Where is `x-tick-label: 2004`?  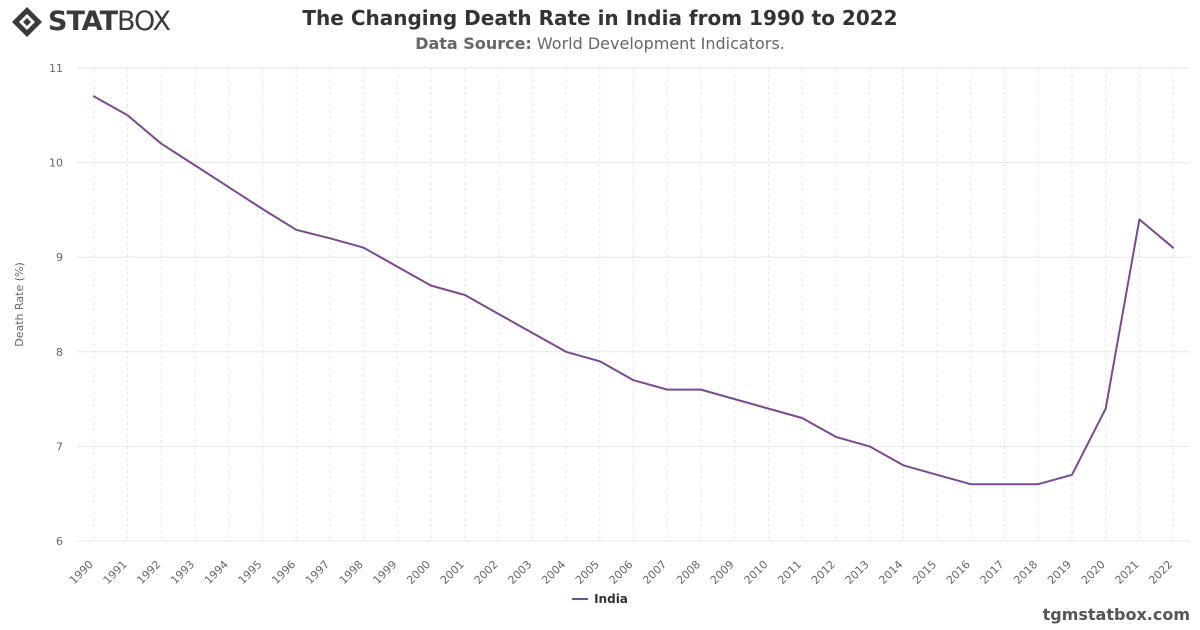 x-tick-label: 2004 is located at coordinates (553, 572).